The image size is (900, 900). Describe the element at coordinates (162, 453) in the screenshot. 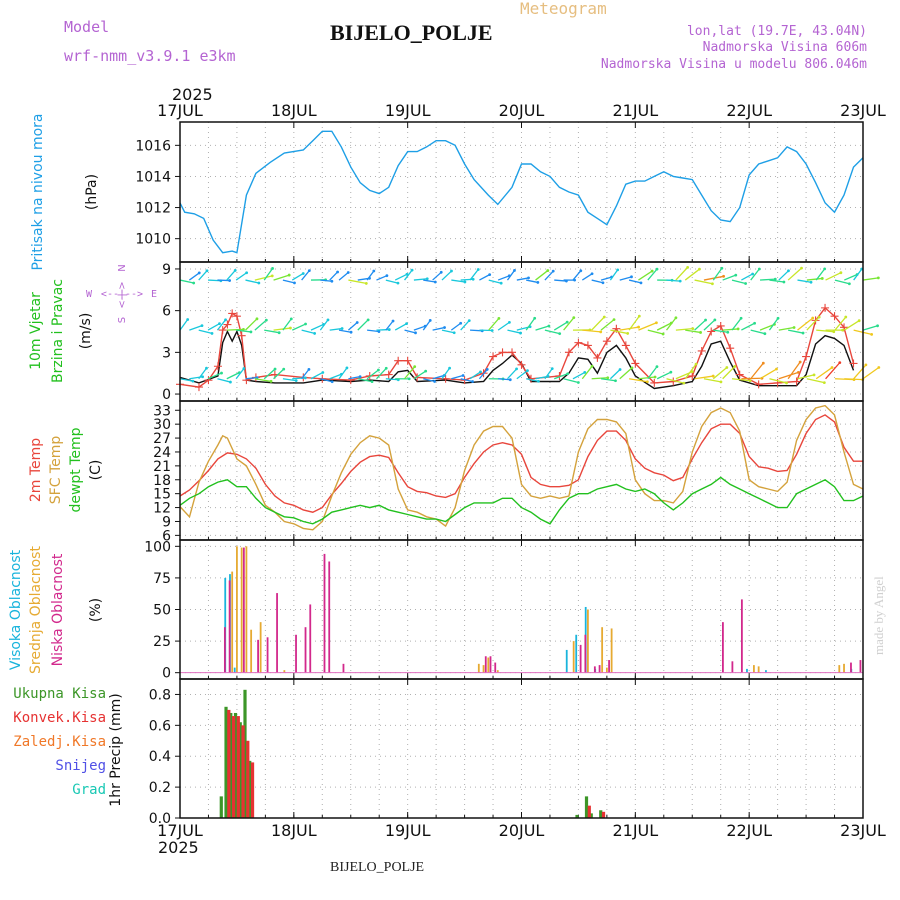

I see `y-tick-label: 24` at that location.